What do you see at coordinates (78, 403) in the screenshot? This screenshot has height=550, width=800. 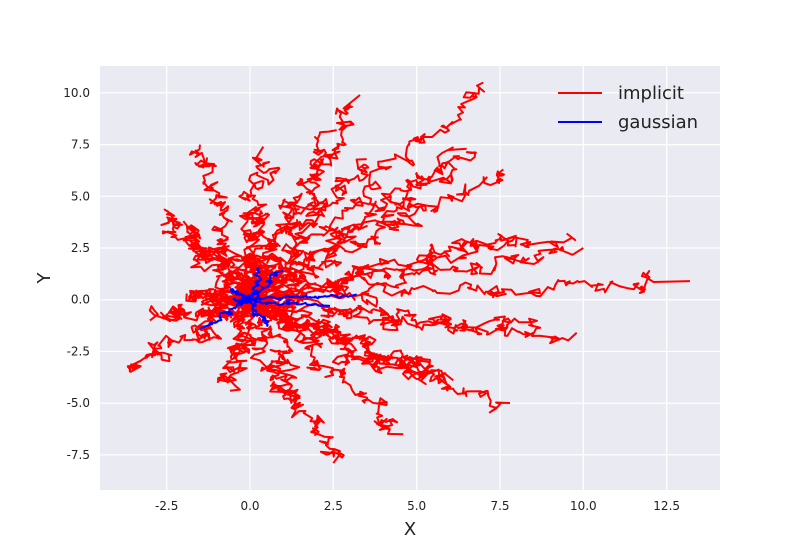 I see `y-tick-label: -5.0` at bounding box center [78, 403].